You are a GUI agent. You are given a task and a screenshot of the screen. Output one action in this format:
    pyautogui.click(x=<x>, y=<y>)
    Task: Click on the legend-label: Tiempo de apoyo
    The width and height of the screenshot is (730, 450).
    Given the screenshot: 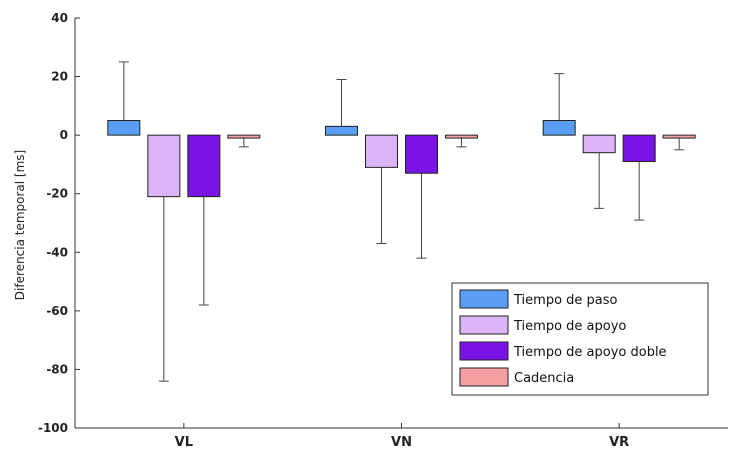 What is the action you would take?
    pyautogui.click(x=569, y=326)
    